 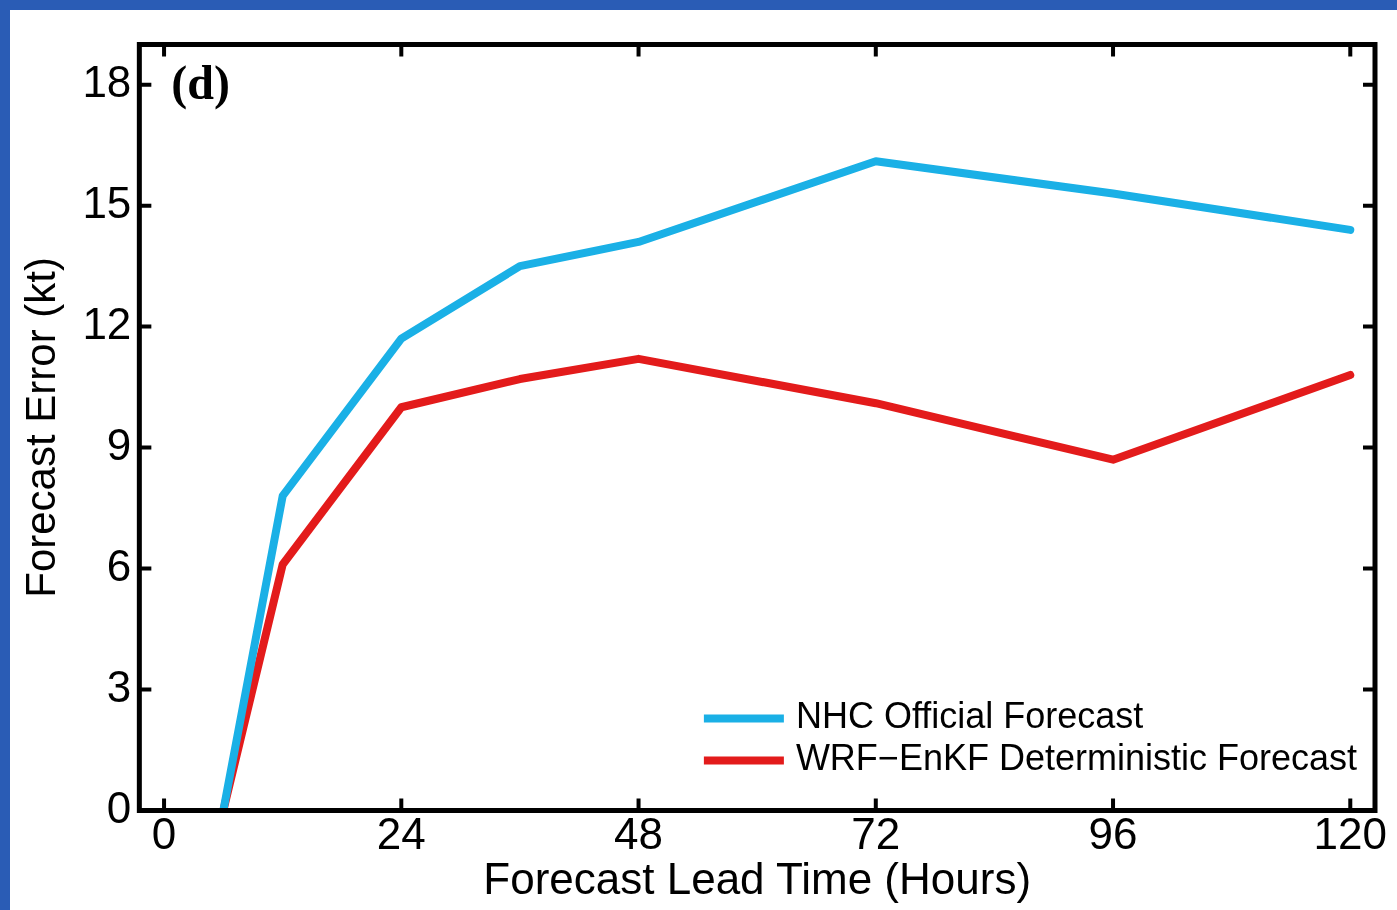 I want to click on y-tick-label: 18, so click(x=107, y=81).